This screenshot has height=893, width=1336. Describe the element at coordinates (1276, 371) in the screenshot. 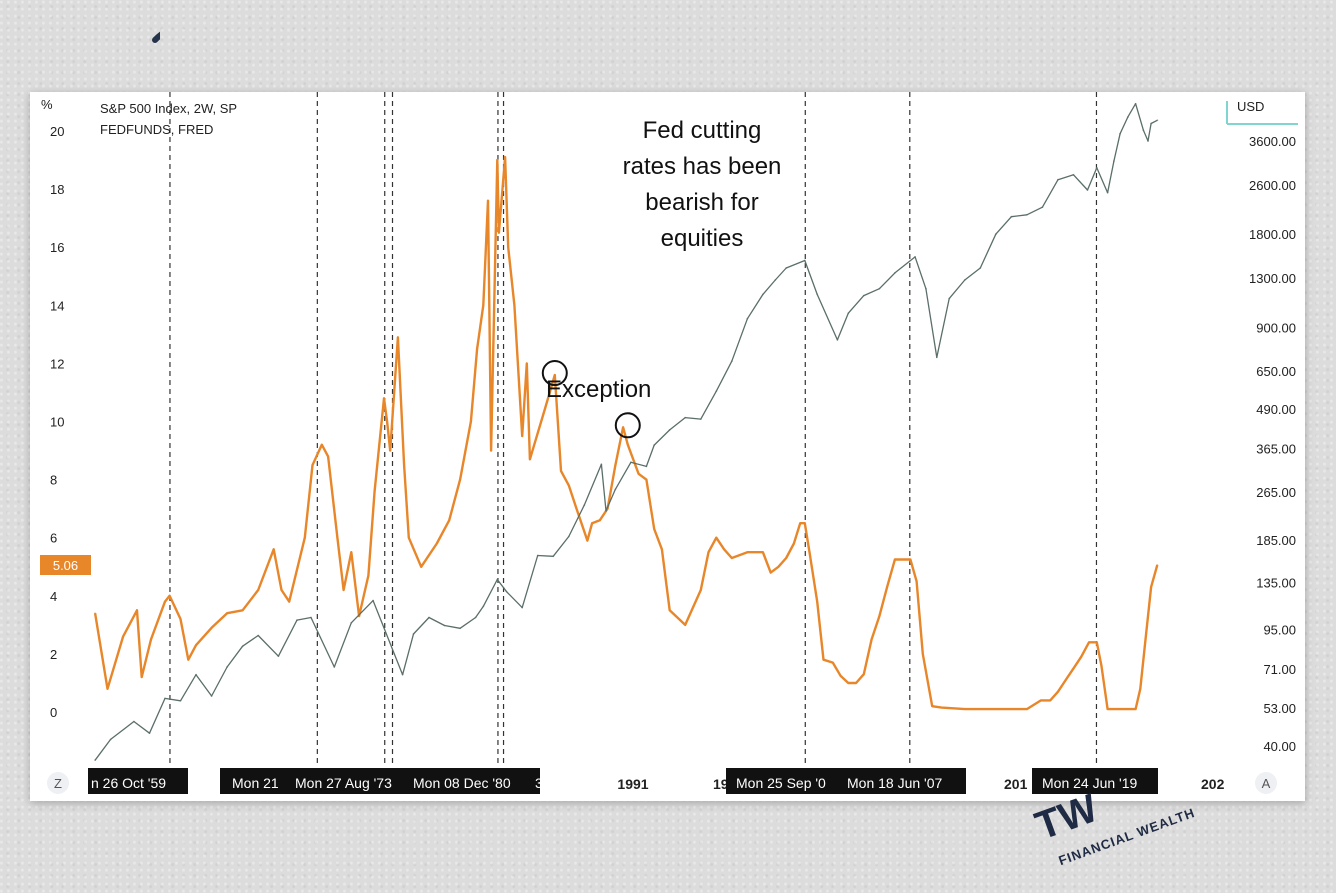

I see `right-axis-tick-label: 650.00` at that location.